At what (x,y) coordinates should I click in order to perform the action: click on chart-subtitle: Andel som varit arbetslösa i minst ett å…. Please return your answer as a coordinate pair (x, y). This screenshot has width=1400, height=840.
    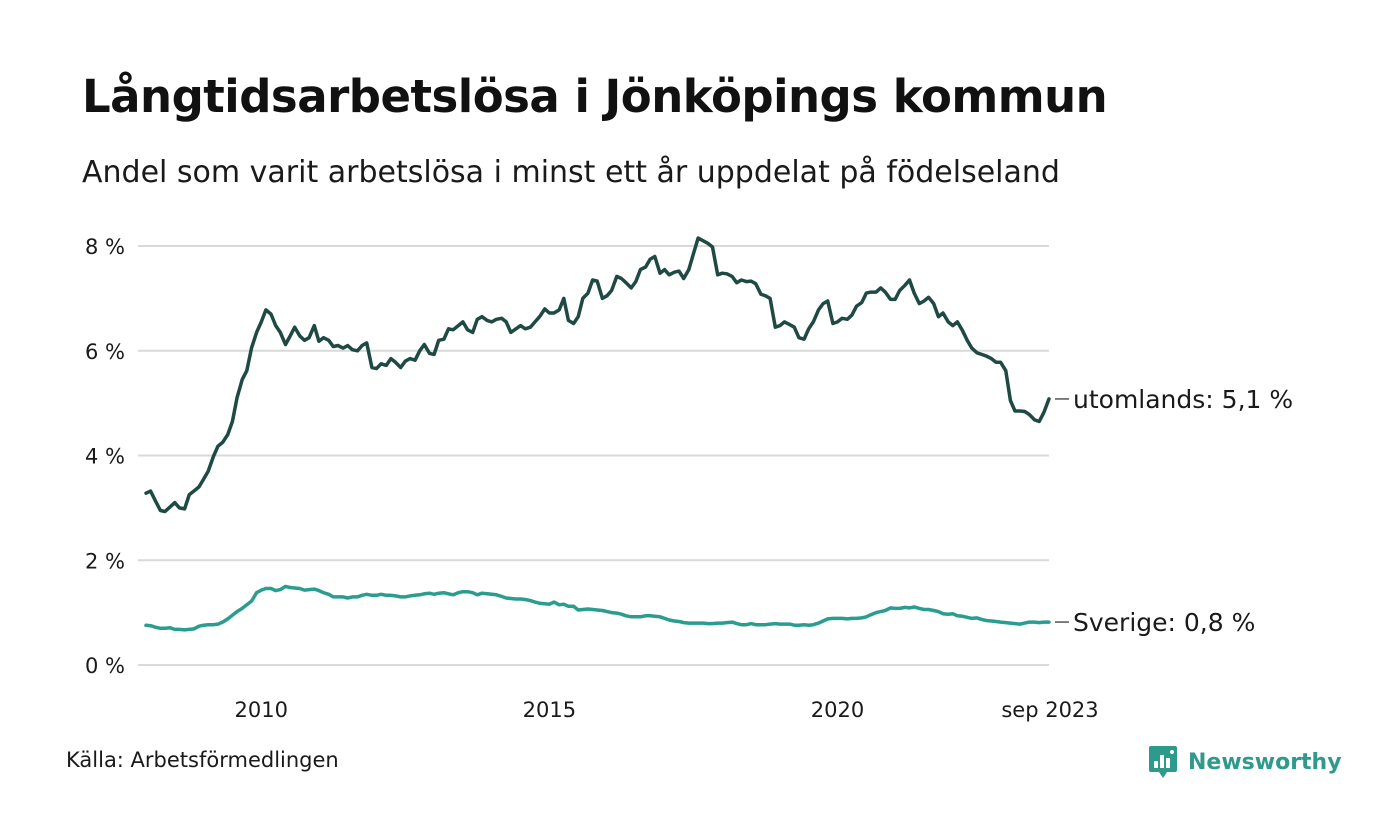
    Looking at the image, I should click on (571, 172).